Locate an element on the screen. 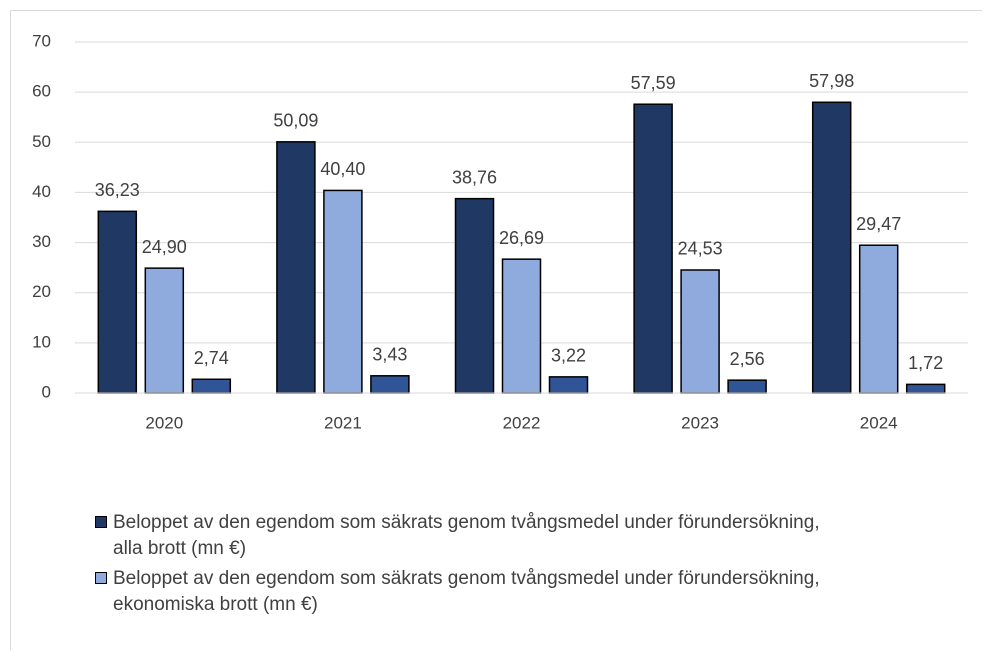  data-label: 3,43 is located at coordinates (389, 355).